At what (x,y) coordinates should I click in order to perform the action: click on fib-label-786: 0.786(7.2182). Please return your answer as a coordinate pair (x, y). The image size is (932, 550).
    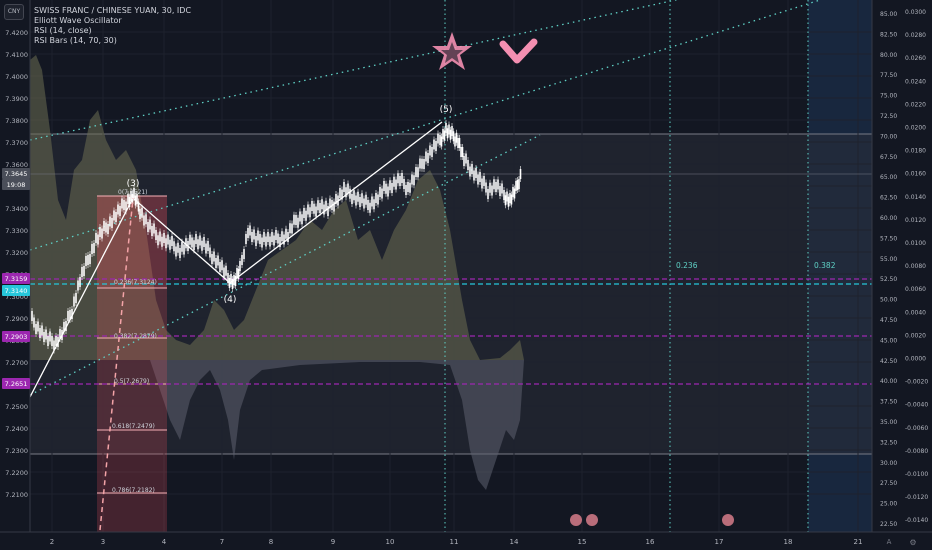
    Looking at the image, I should click on (133, 490).